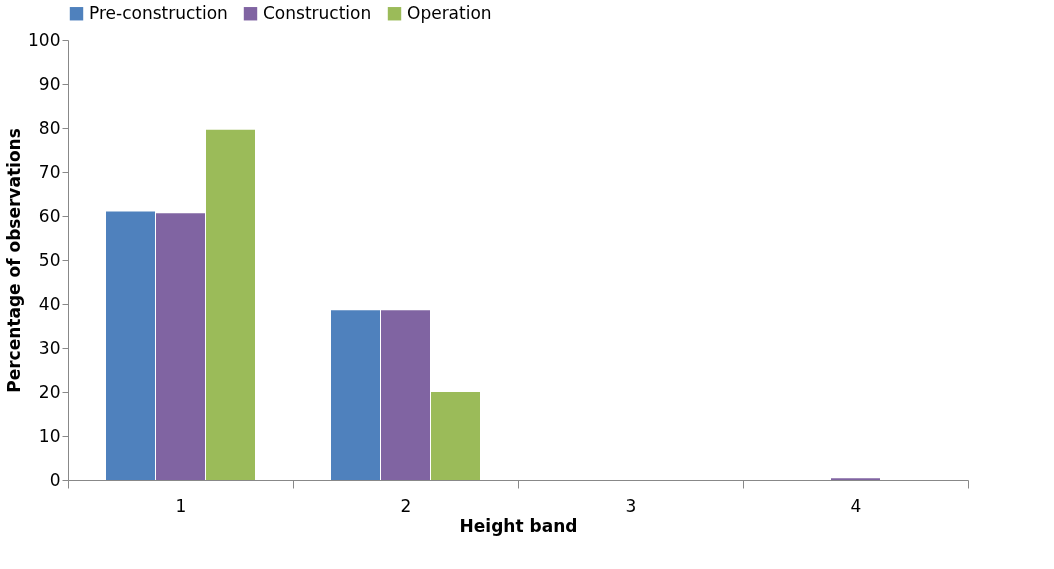  Describe the element at coordinates (317, 12) in the screenshot. I see `legend-label: Construction` at that location.